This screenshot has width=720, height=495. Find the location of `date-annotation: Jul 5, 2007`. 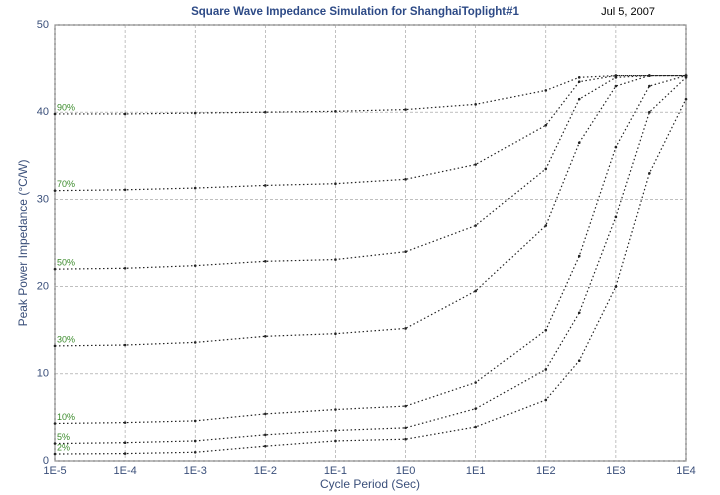

date-annotation: Jul 5, 2007 is located at coordinates (628, 12).